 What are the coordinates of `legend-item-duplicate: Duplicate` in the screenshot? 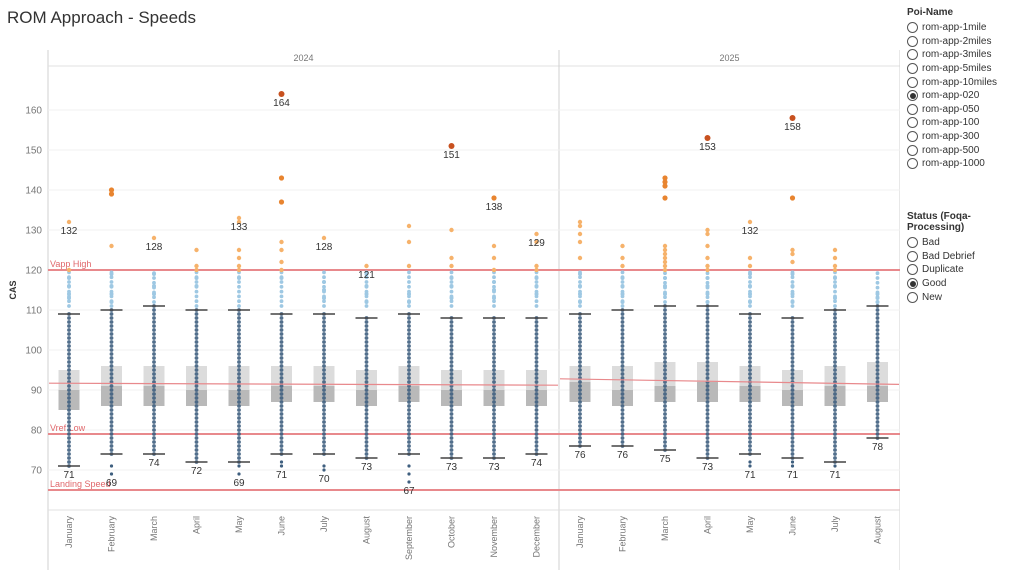 It's located at (964, 270).